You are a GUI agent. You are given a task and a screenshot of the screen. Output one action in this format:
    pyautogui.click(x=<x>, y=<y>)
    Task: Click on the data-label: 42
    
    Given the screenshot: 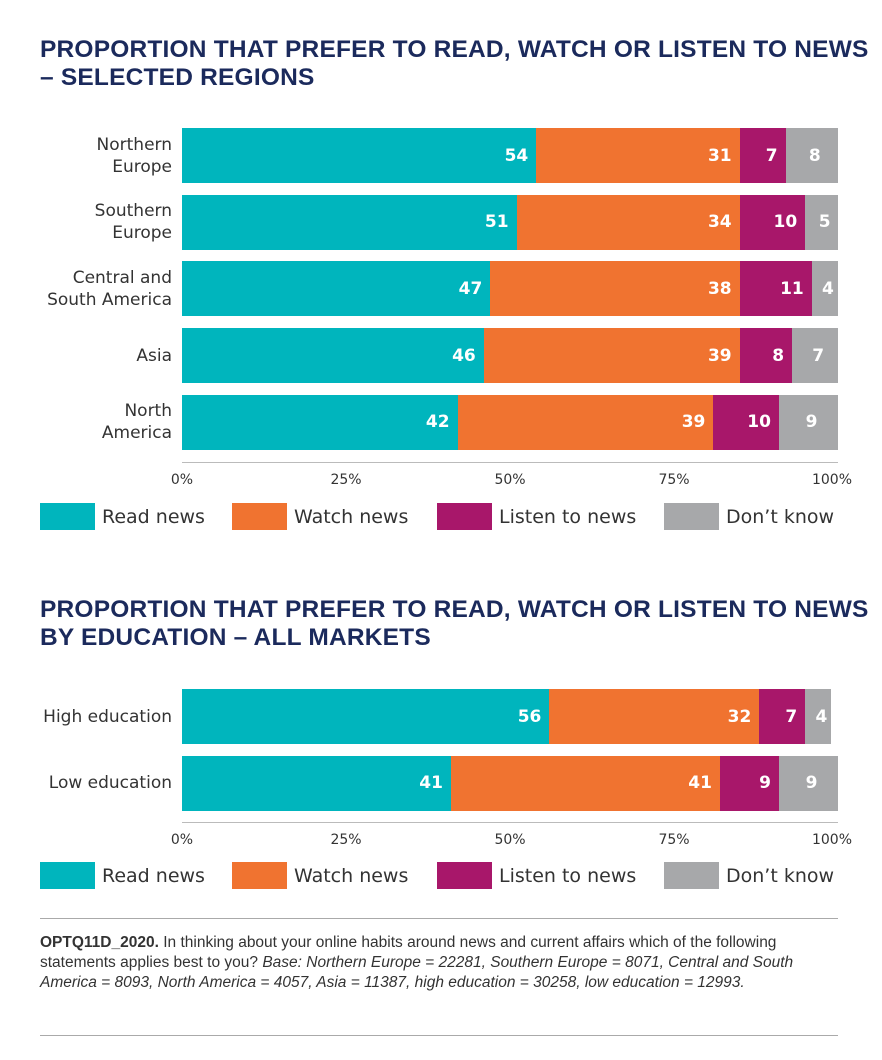 What is the action you would take?
    pyautogui.click(x=437, y=422)
    